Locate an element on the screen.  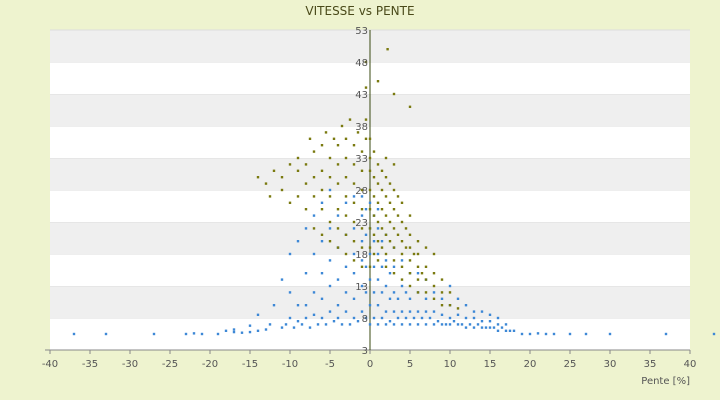
chart-title: VITESSE vs PENTE is located at coordinates (359, 11).